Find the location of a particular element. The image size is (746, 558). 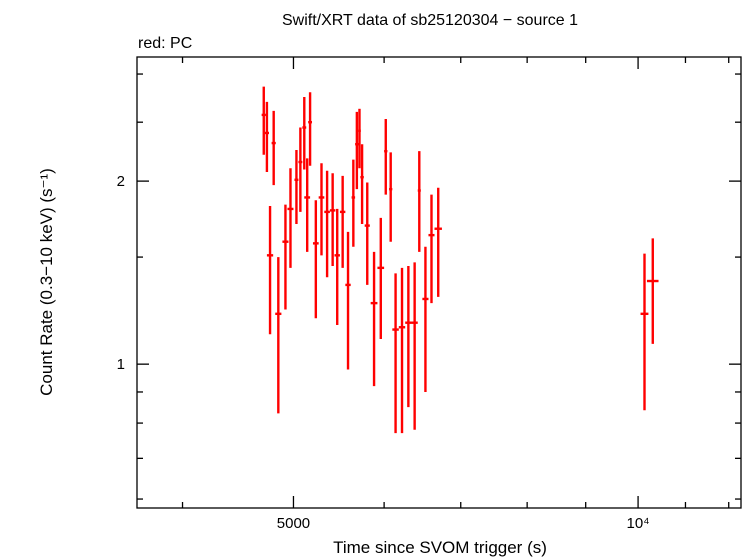

y-tick-label: 2 is located at coordinates (121, 181).